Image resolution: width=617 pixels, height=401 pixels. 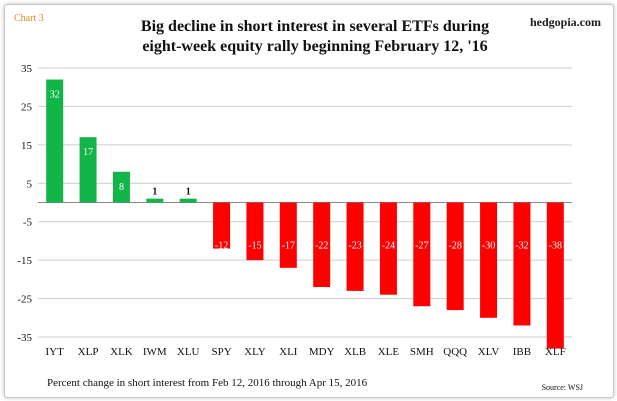 I want to click on category-label: XLP, so click(x=88, y=352).